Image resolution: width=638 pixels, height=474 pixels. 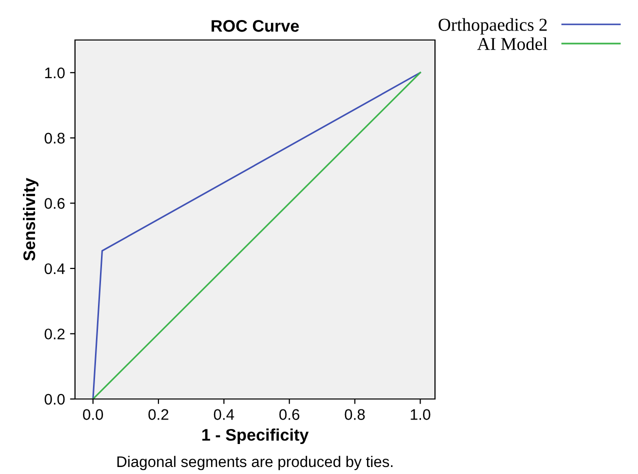 What do you see at coordinates (224, 414) in the screenshot?
I see `x-tick-label: 0.4` at bounding box center [224, 414].